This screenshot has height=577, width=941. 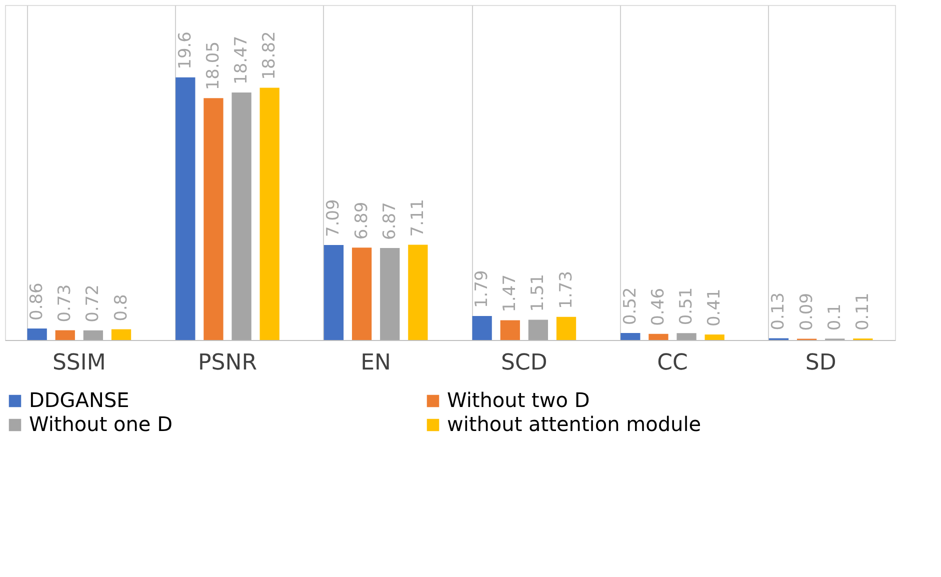 I want to click on legend-label: without attention module, so click(x=574, y=424).